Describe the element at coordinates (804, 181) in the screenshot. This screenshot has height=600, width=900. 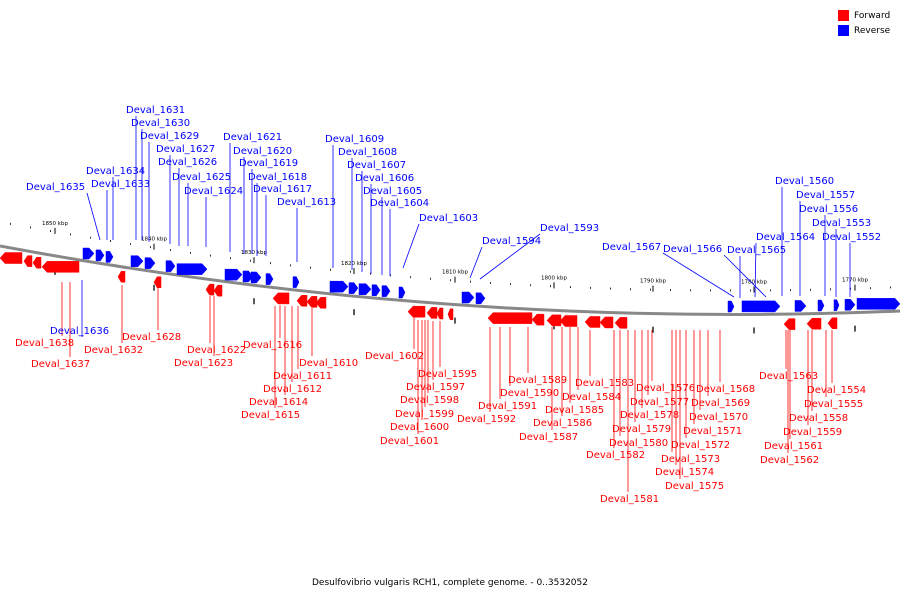
I see `reverse-gene-label: Deval_1560` at that location.